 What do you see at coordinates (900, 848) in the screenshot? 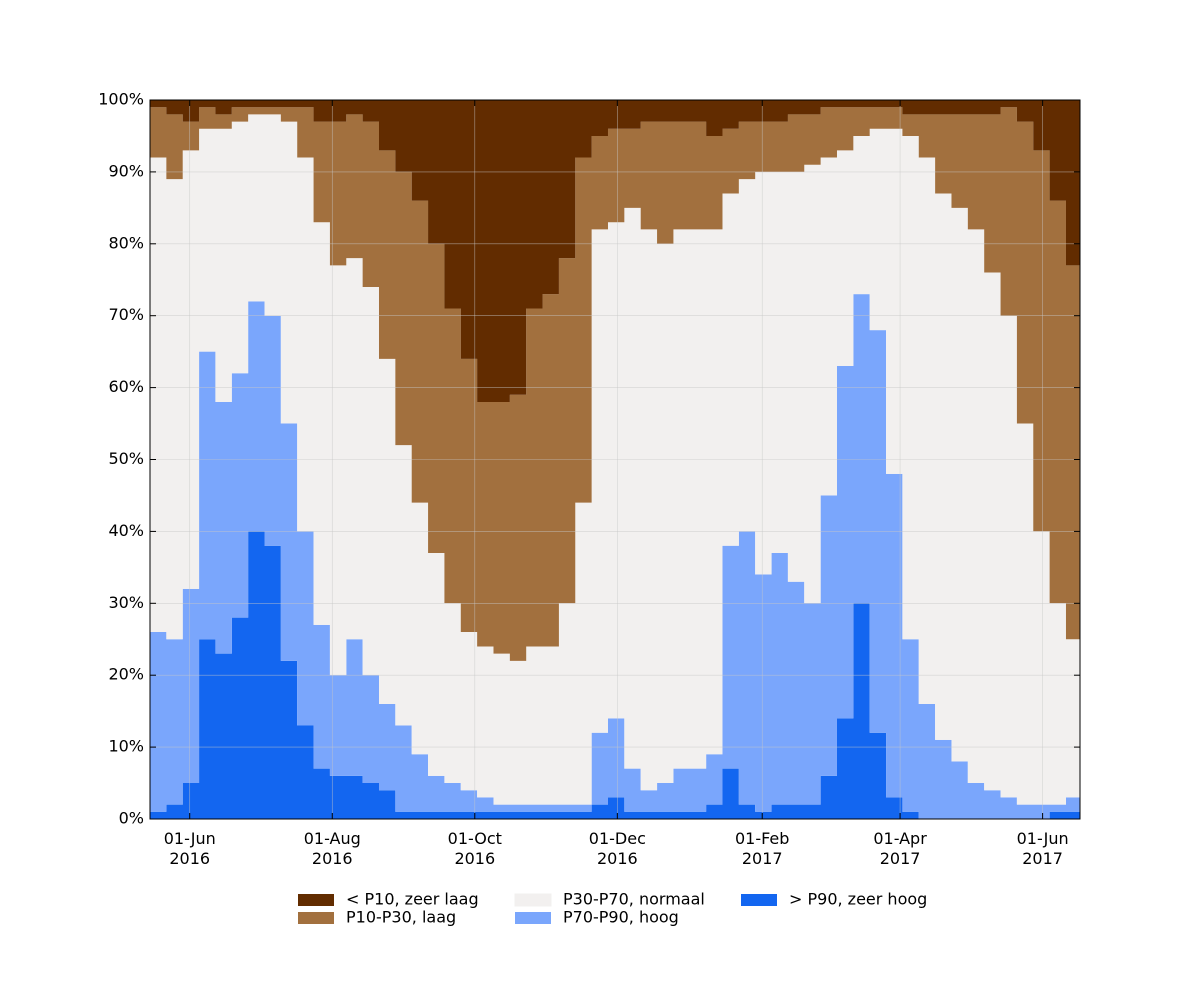
I see `x-tick-label: 01-Apr 2017` at bounding box center [900, 848].